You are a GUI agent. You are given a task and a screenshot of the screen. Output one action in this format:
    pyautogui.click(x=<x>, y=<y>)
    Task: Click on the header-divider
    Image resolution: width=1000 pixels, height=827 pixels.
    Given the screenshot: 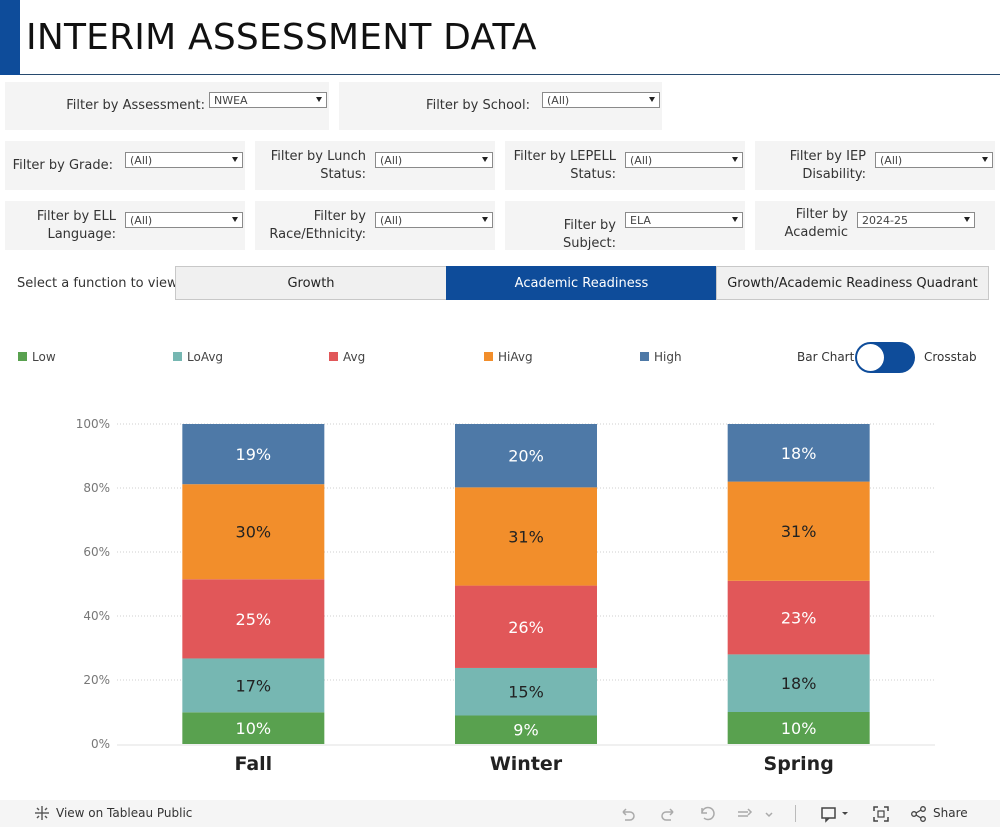 What is the action you would take?
    pyautogui.click(x=510, y=74)
    